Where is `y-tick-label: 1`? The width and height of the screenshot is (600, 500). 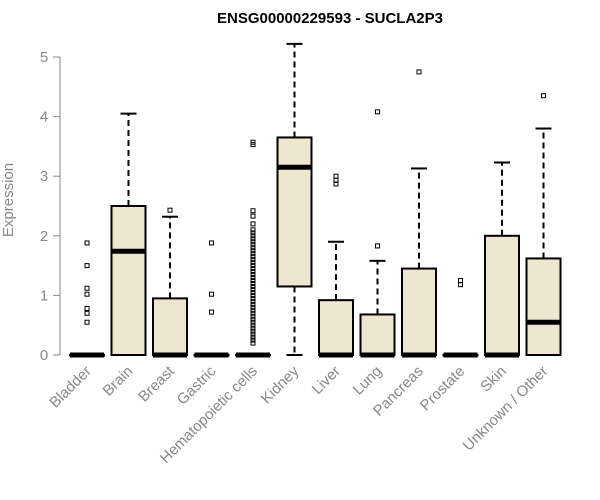
y-tick-label: 1 is located at coordinates (44, 295).